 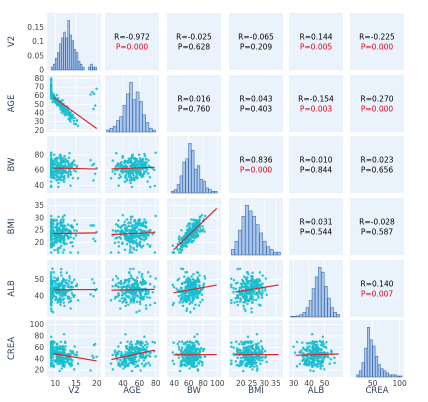 What do you see at coordinates (194, 103) in the screenshot?
I see `panel-bg-AGE-BW` at bounding box center [194, 103].